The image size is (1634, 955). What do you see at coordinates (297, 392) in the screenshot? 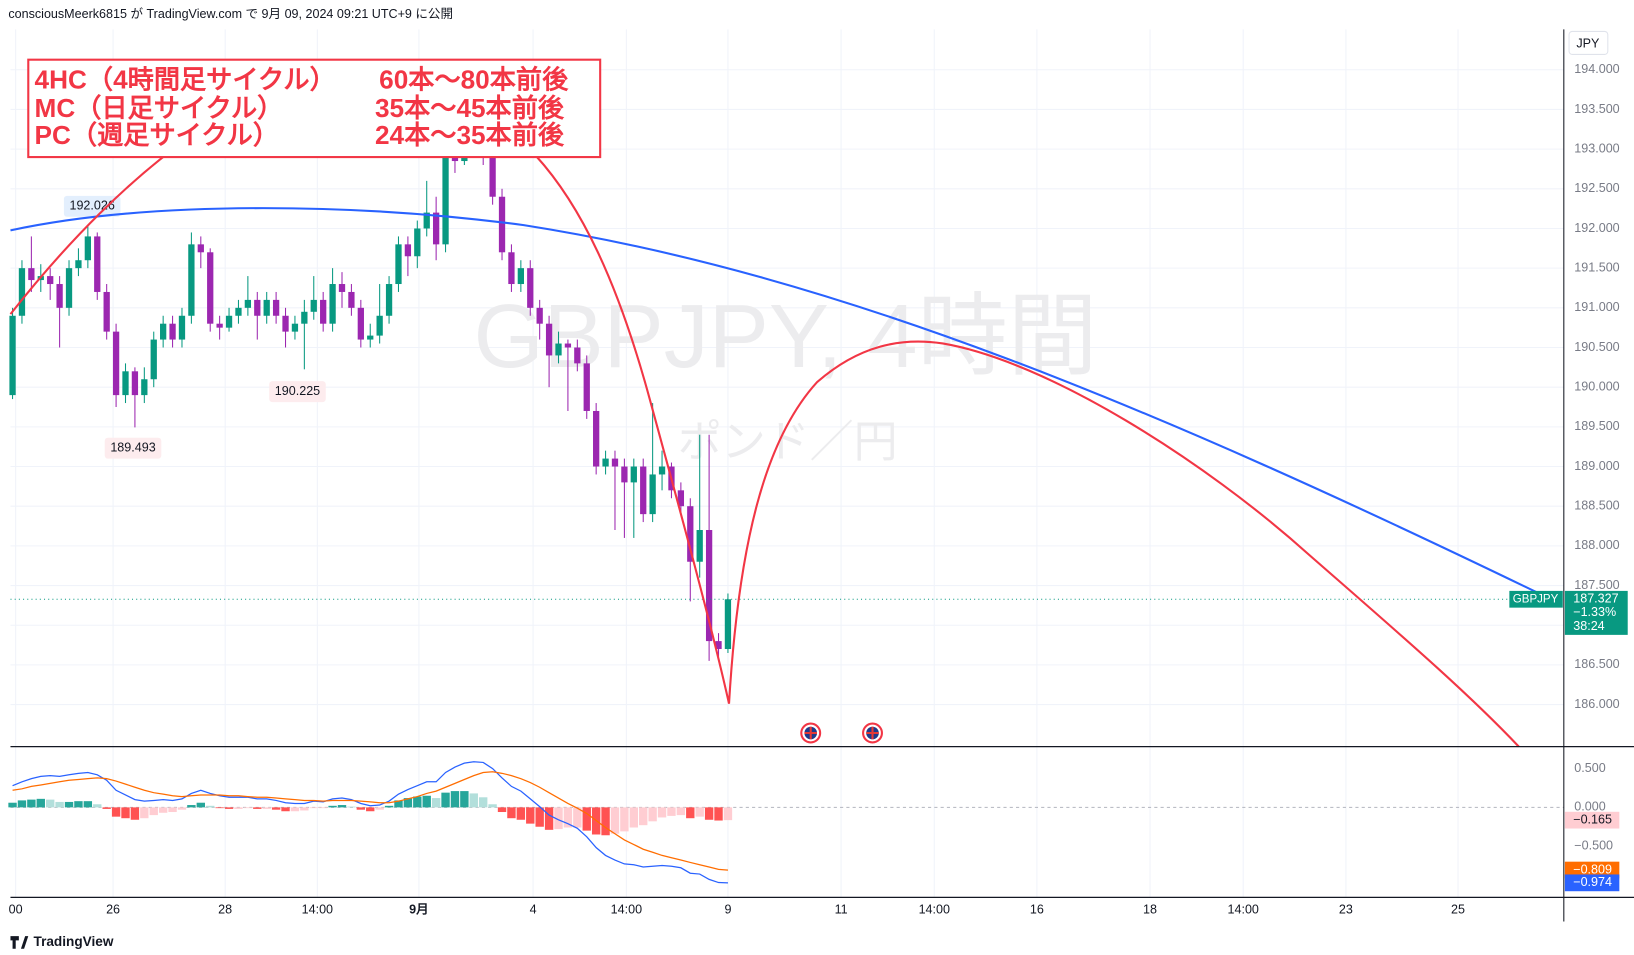
I see `price-tag-bg` at bounding box center [297, 392].